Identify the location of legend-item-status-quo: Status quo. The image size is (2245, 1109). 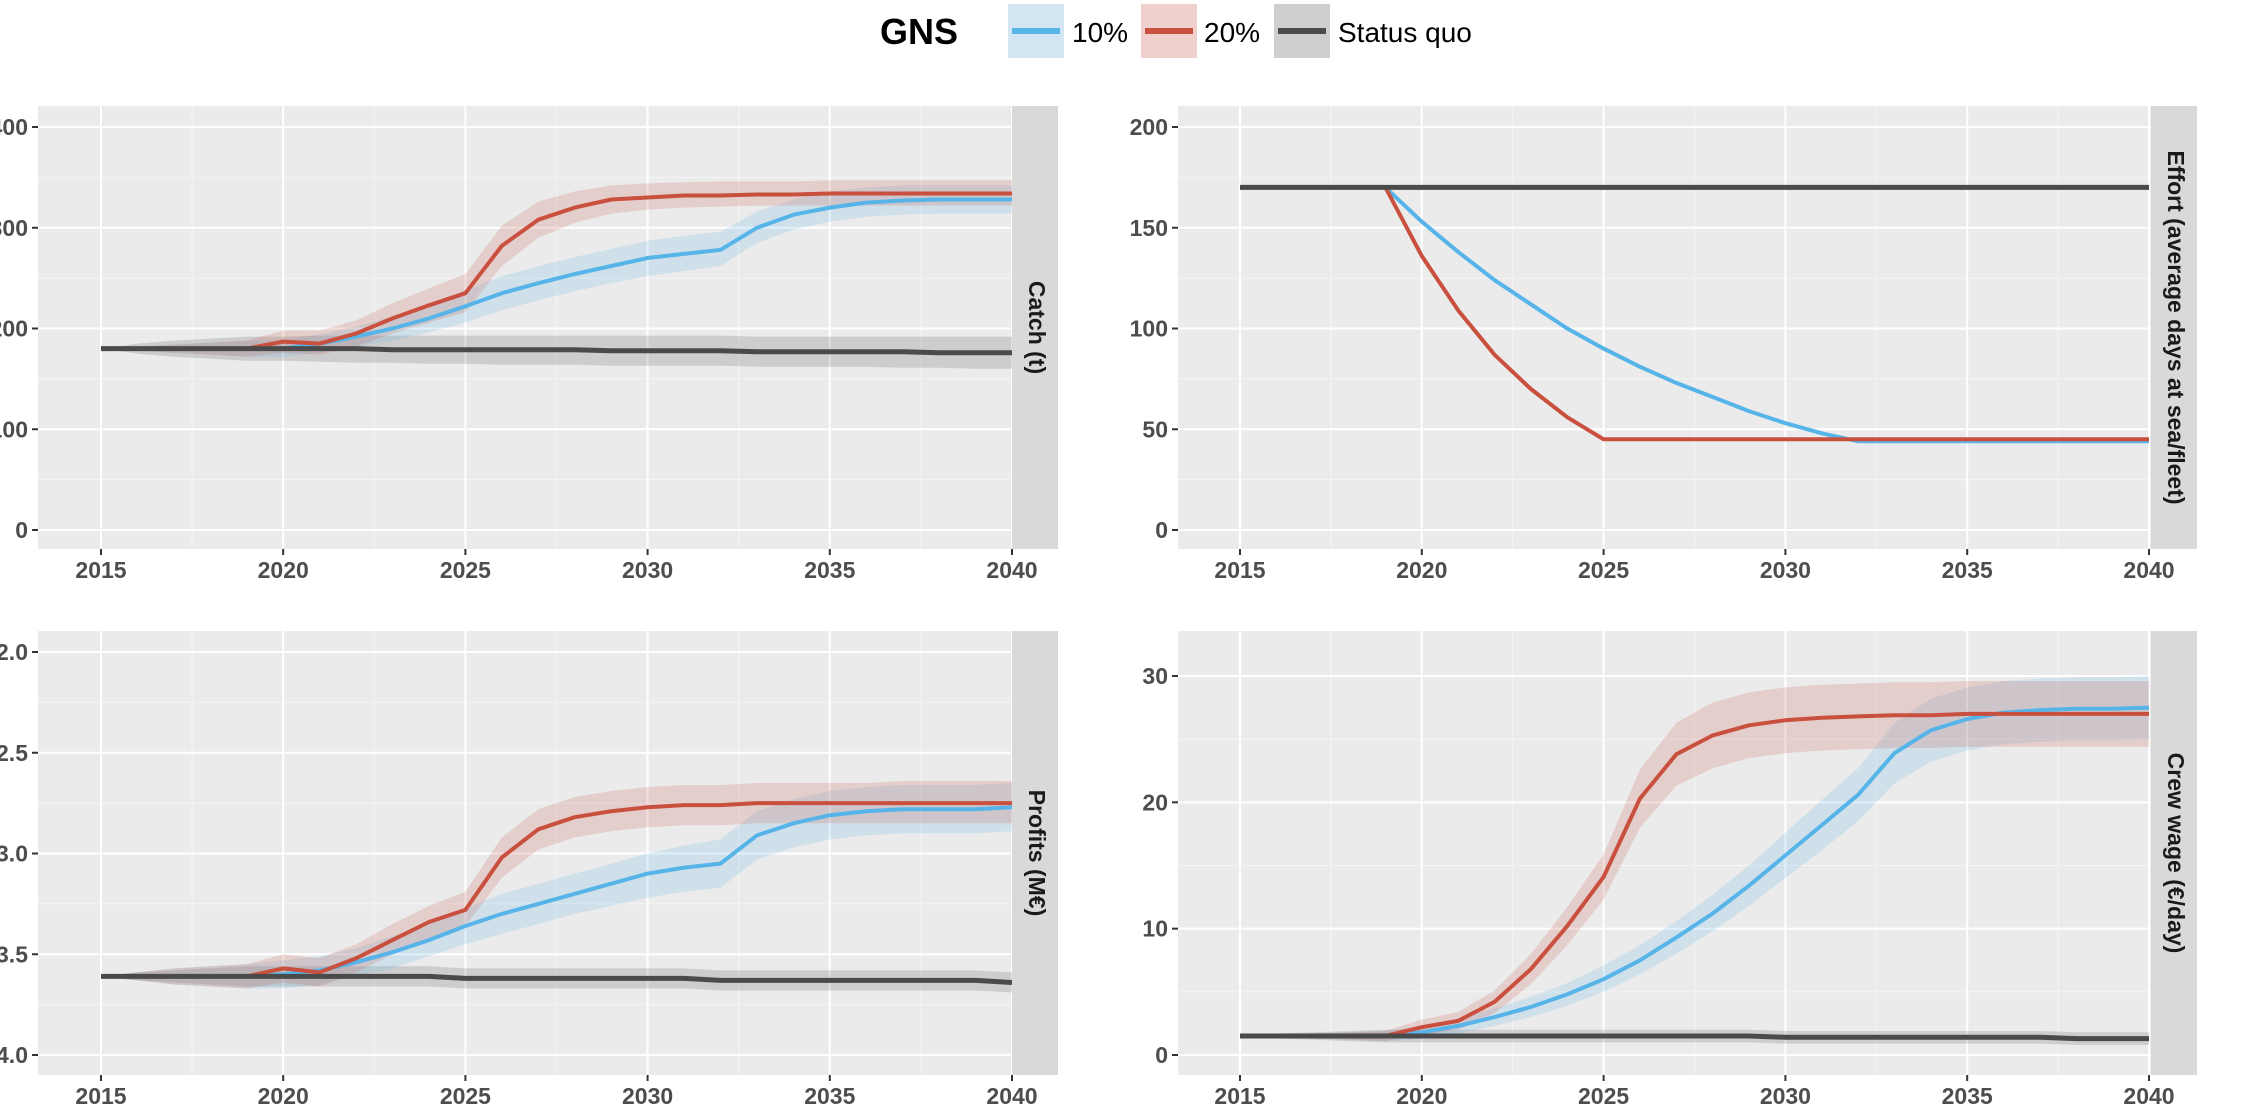
(1373, 31).